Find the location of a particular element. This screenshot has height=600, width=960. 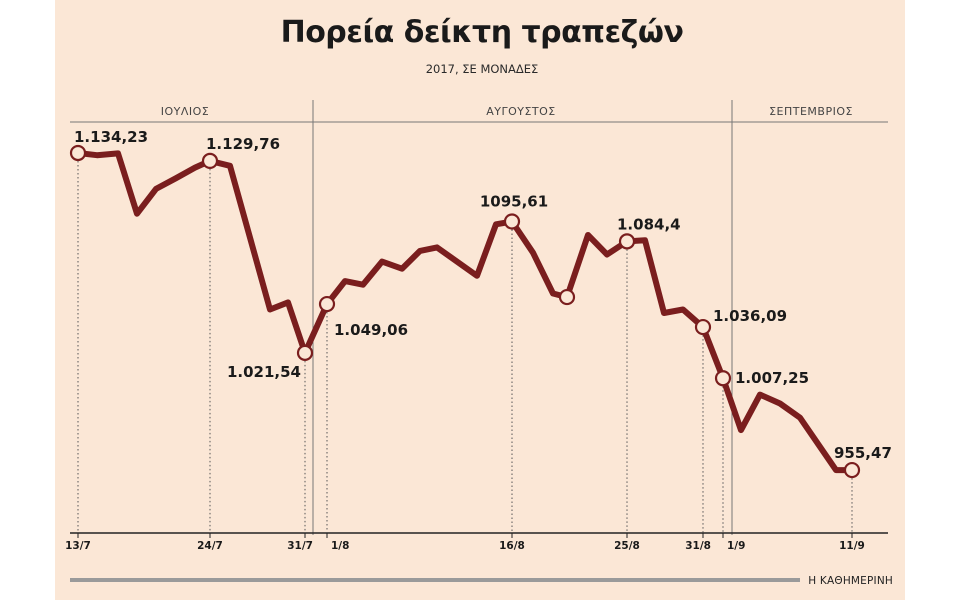

x-tick-label-13-7: 13/7 is located at coordinates (78, 546).